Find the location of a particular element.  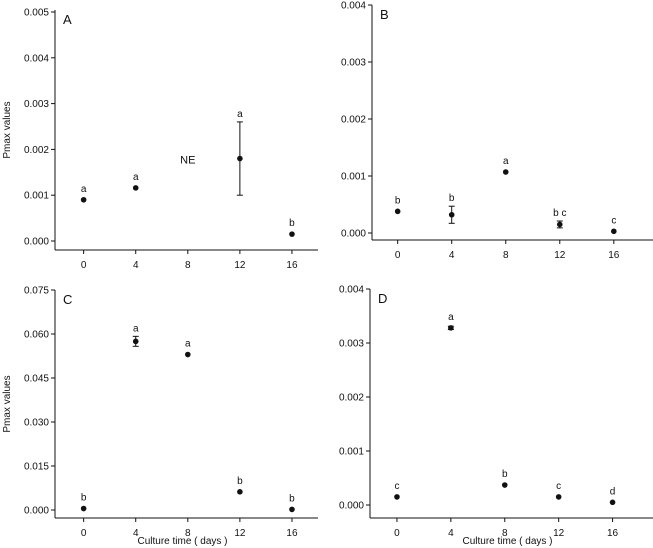

y-tick-label: 0.075 is located at coordinates (36, 291).